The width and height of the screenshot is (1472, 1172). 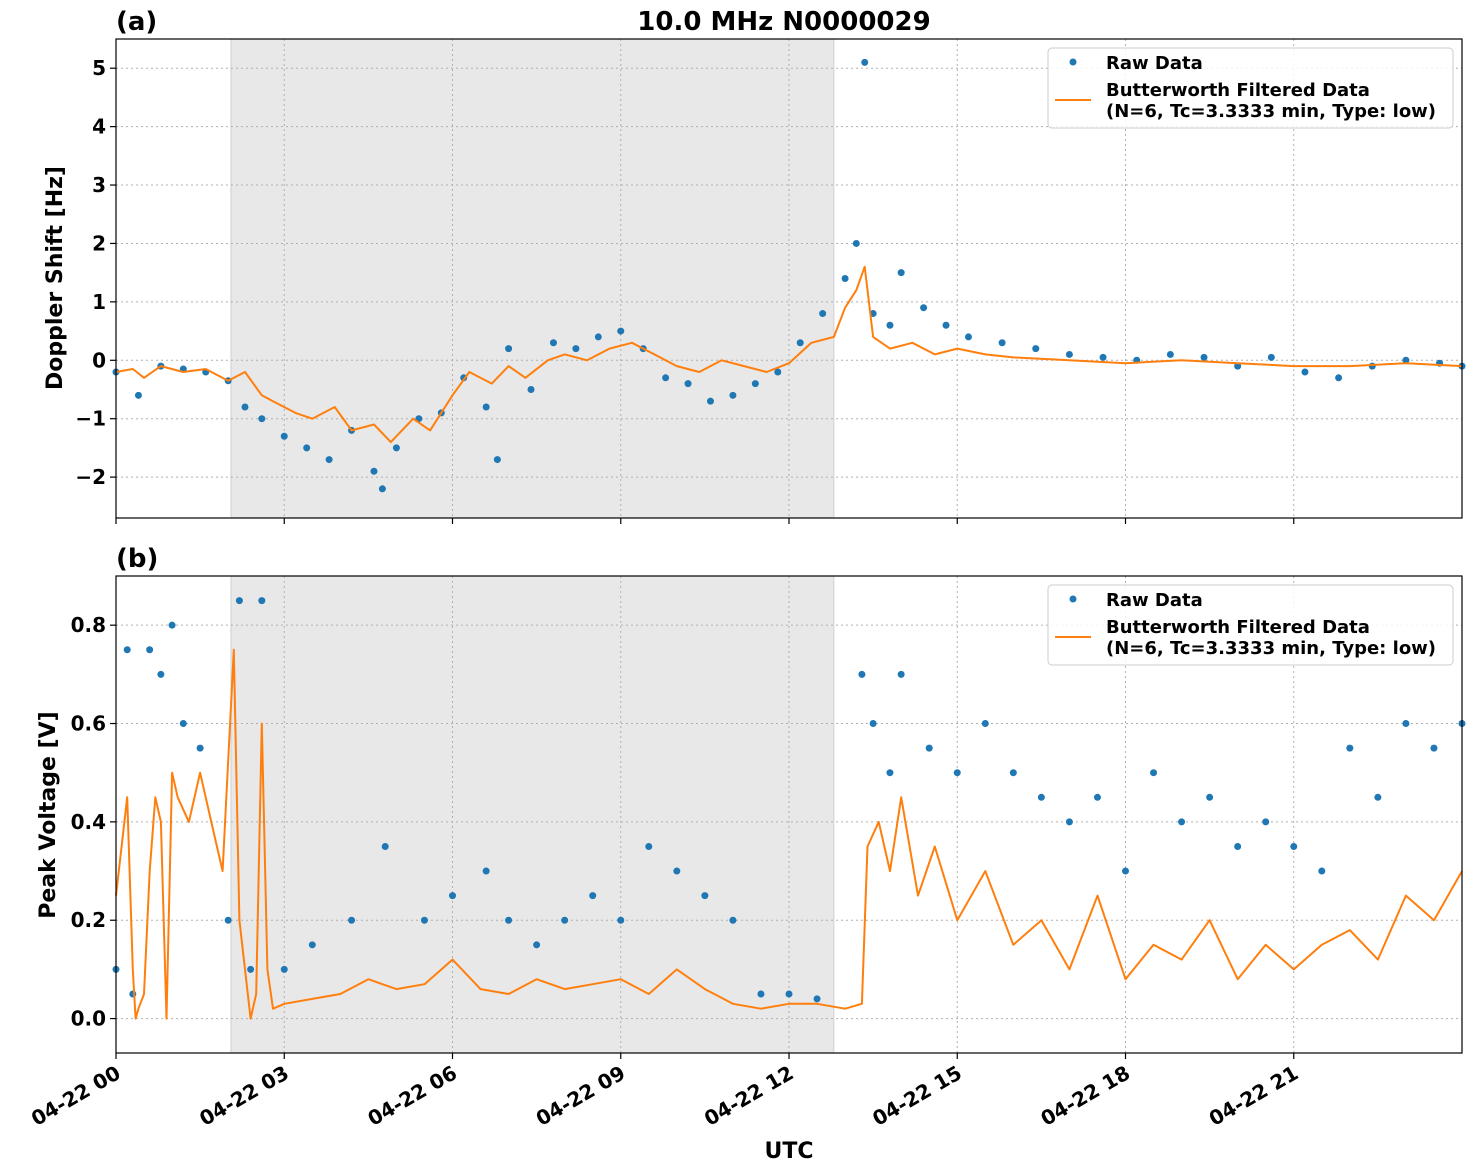 What do you see at coordinates (48, 815) in the screenshot?
I see `panel-b-ylabel: Peak Voltage [V]` at bounding box center [48, 815].